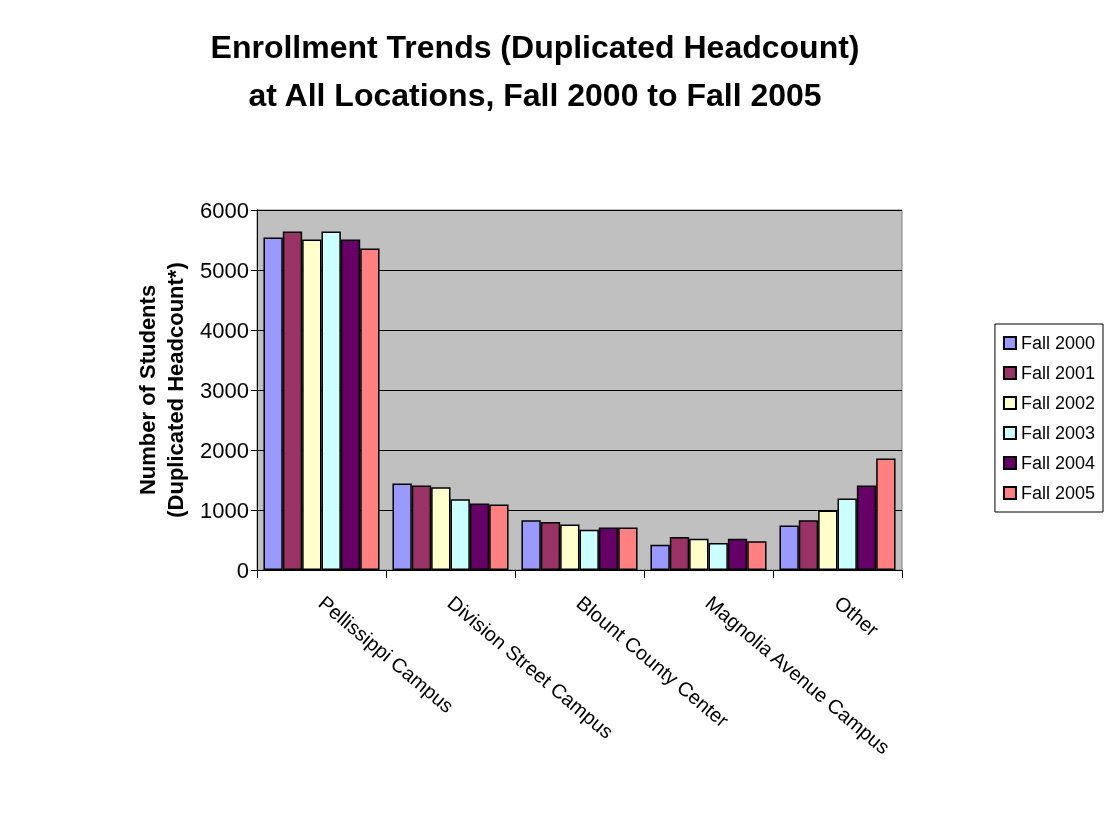  I want to click on legend-label: Fall 2005, so click(1058, 493).